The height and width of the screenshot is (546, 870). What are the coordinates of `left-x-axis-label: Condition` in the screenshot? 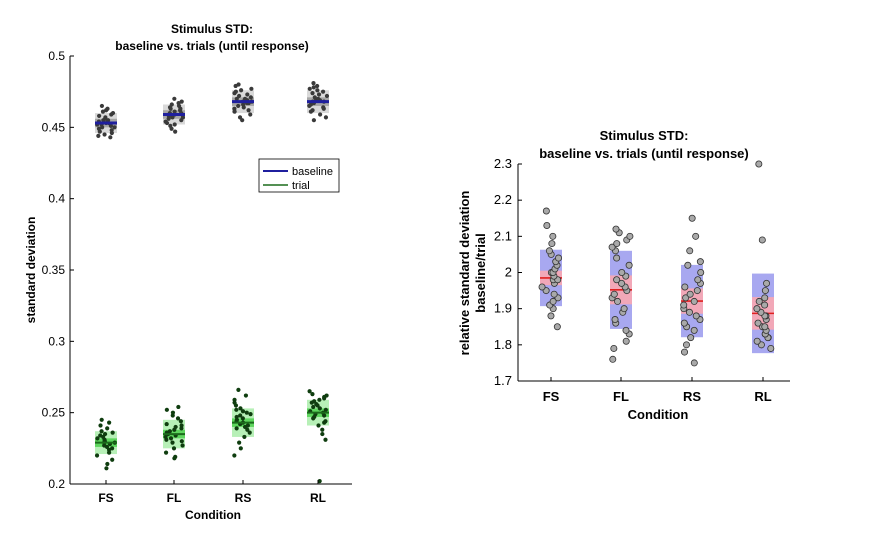 It's located at (213, 515).